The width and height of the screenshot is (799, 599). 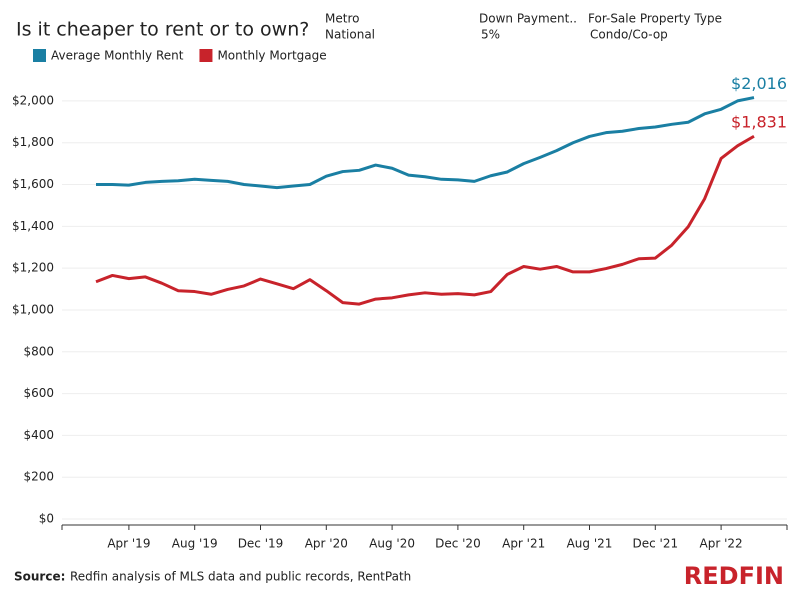 I want to click on y-tick-label: $600, so click(x=38, y=393).